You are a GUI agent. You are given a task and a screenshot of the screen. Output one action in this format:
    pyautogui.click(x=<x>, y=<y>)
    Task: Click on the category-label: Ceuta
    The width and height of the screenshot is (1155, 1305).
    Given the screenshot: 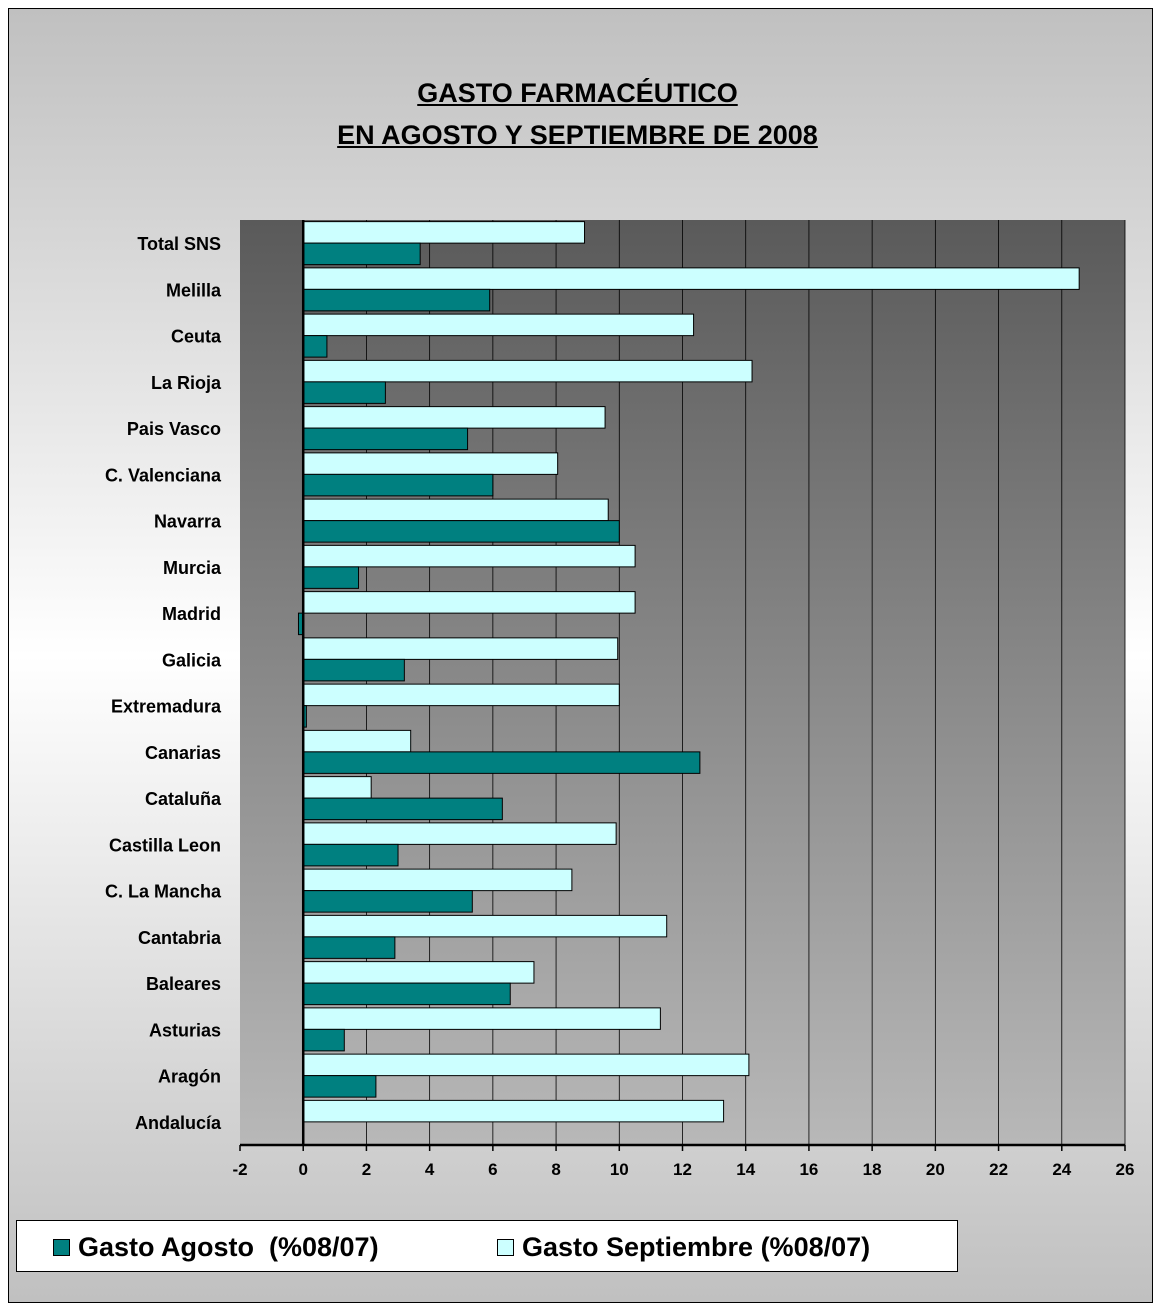 What is the action you would take?
    pyautogui.click(x=196, y=337)
    